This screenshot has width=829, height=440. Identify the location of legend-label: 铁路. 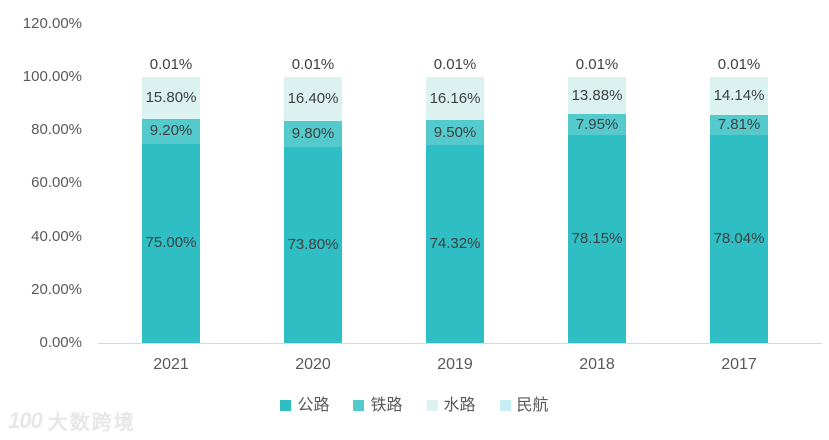
(386, 405).